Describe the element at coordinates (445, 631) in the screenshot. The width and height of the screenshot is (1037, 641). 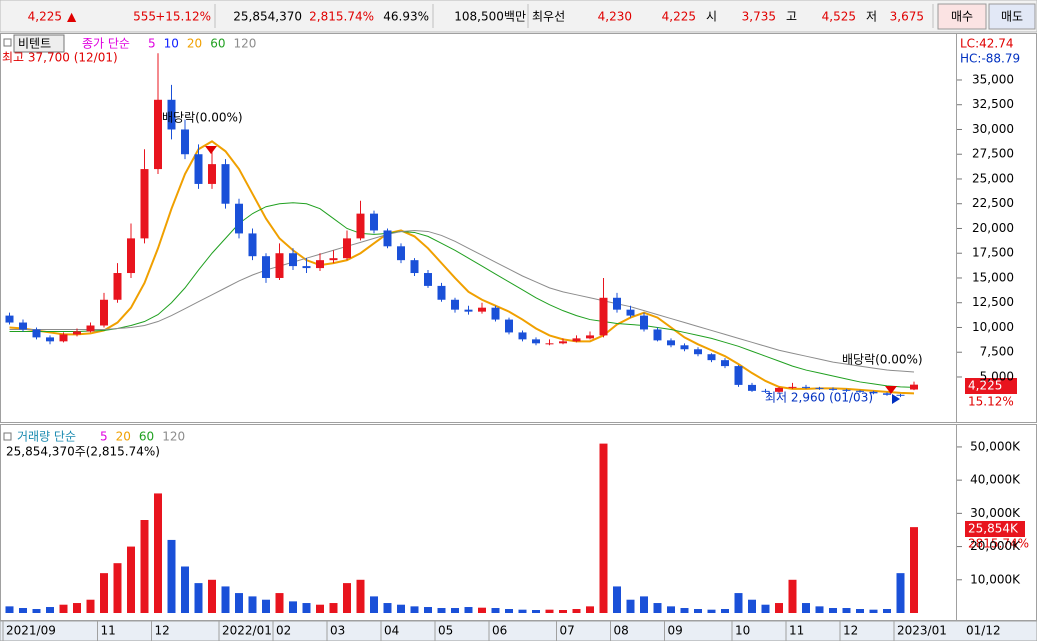
I see `x-tick-label: 05` at that location.